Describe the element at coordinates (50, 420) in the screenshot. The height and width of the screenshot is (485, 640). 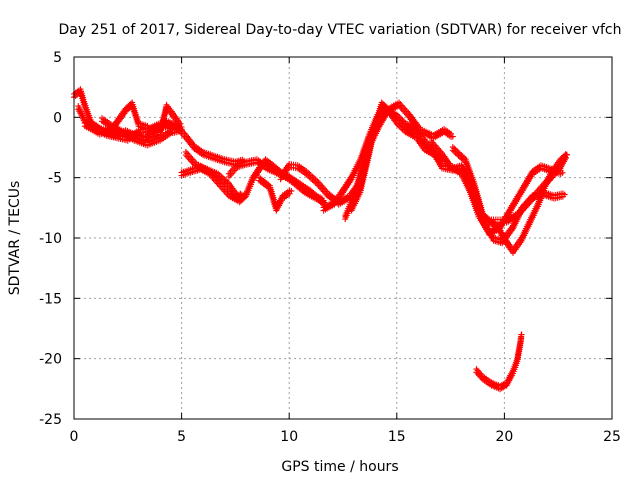
I see `y-tick-label: -25` at that location.